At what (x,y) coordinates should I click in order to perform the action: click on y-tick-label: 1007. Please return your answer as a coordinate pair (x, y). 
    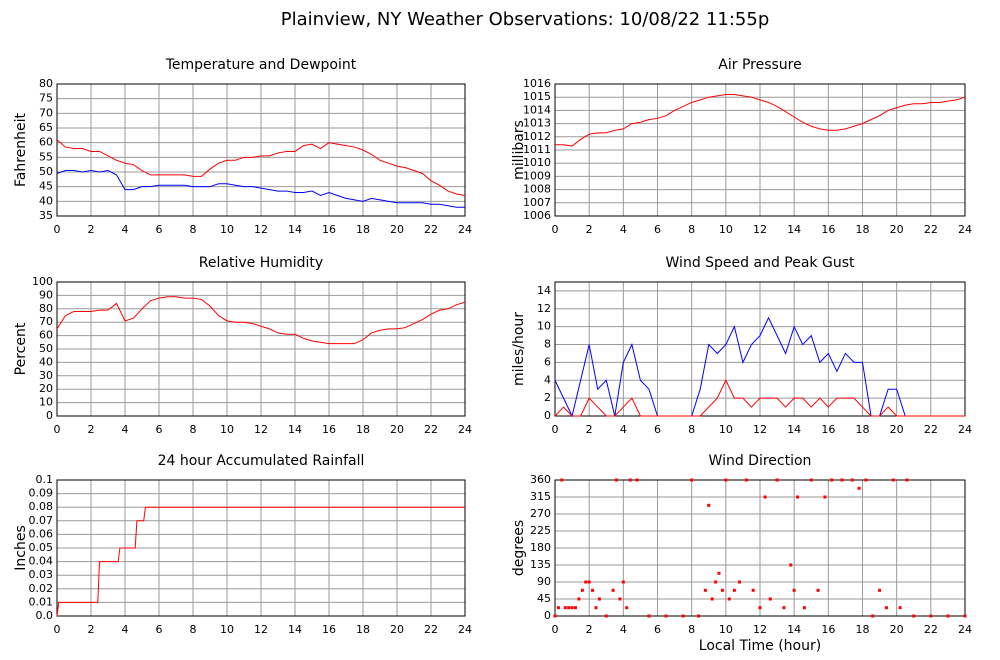
    Looking at the image, I should click on (537, 202).